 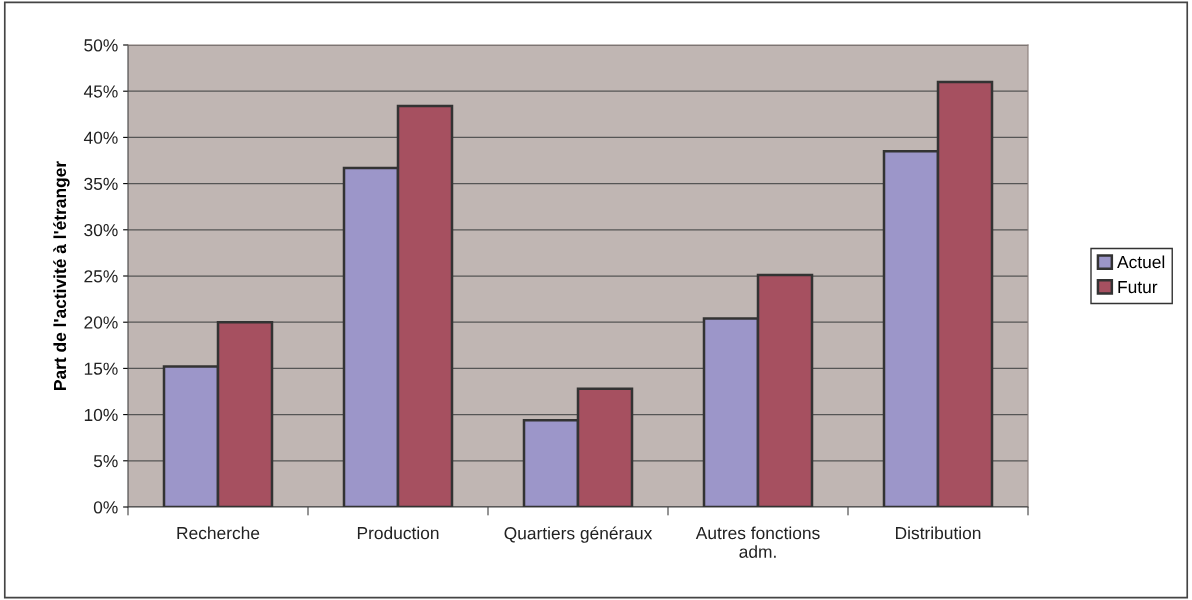 What do you see at coordinates (101, 230) in the screenshot?
I see `y-tick-label: 30%` at bounding box center [101, 230].